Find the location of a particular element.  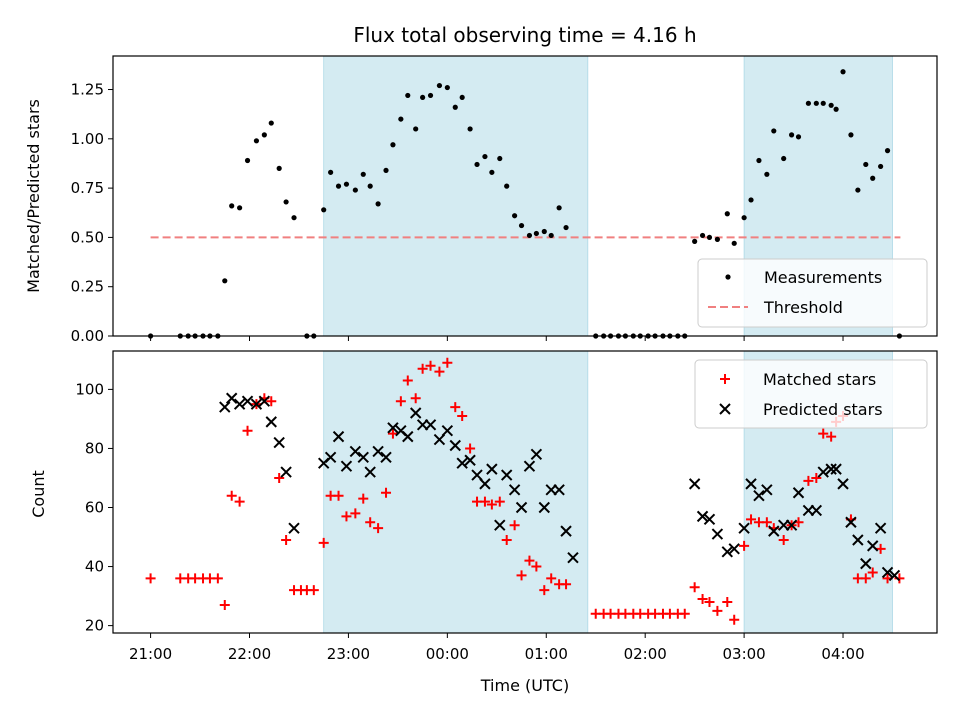

top-y-tick-label: 0.25 is located at coordinates (87, 287).